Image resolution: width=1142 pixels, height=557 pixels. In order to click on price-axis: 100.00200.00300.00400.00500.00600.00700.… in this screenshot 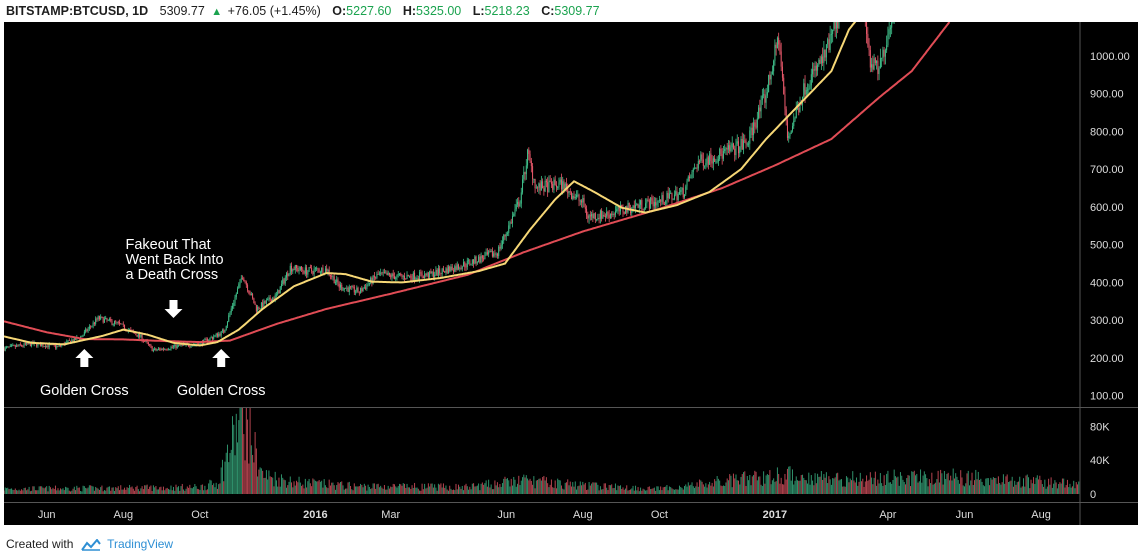, I will do `click(1110, 227)`.